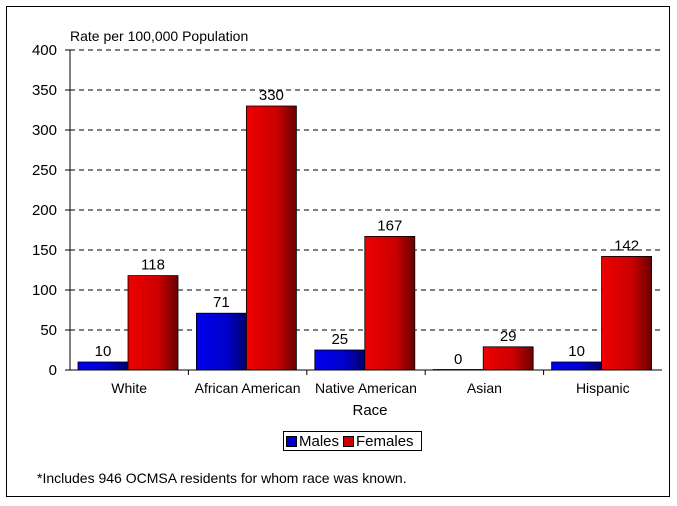  I want to click on data-label: 330, so click(271, 95).